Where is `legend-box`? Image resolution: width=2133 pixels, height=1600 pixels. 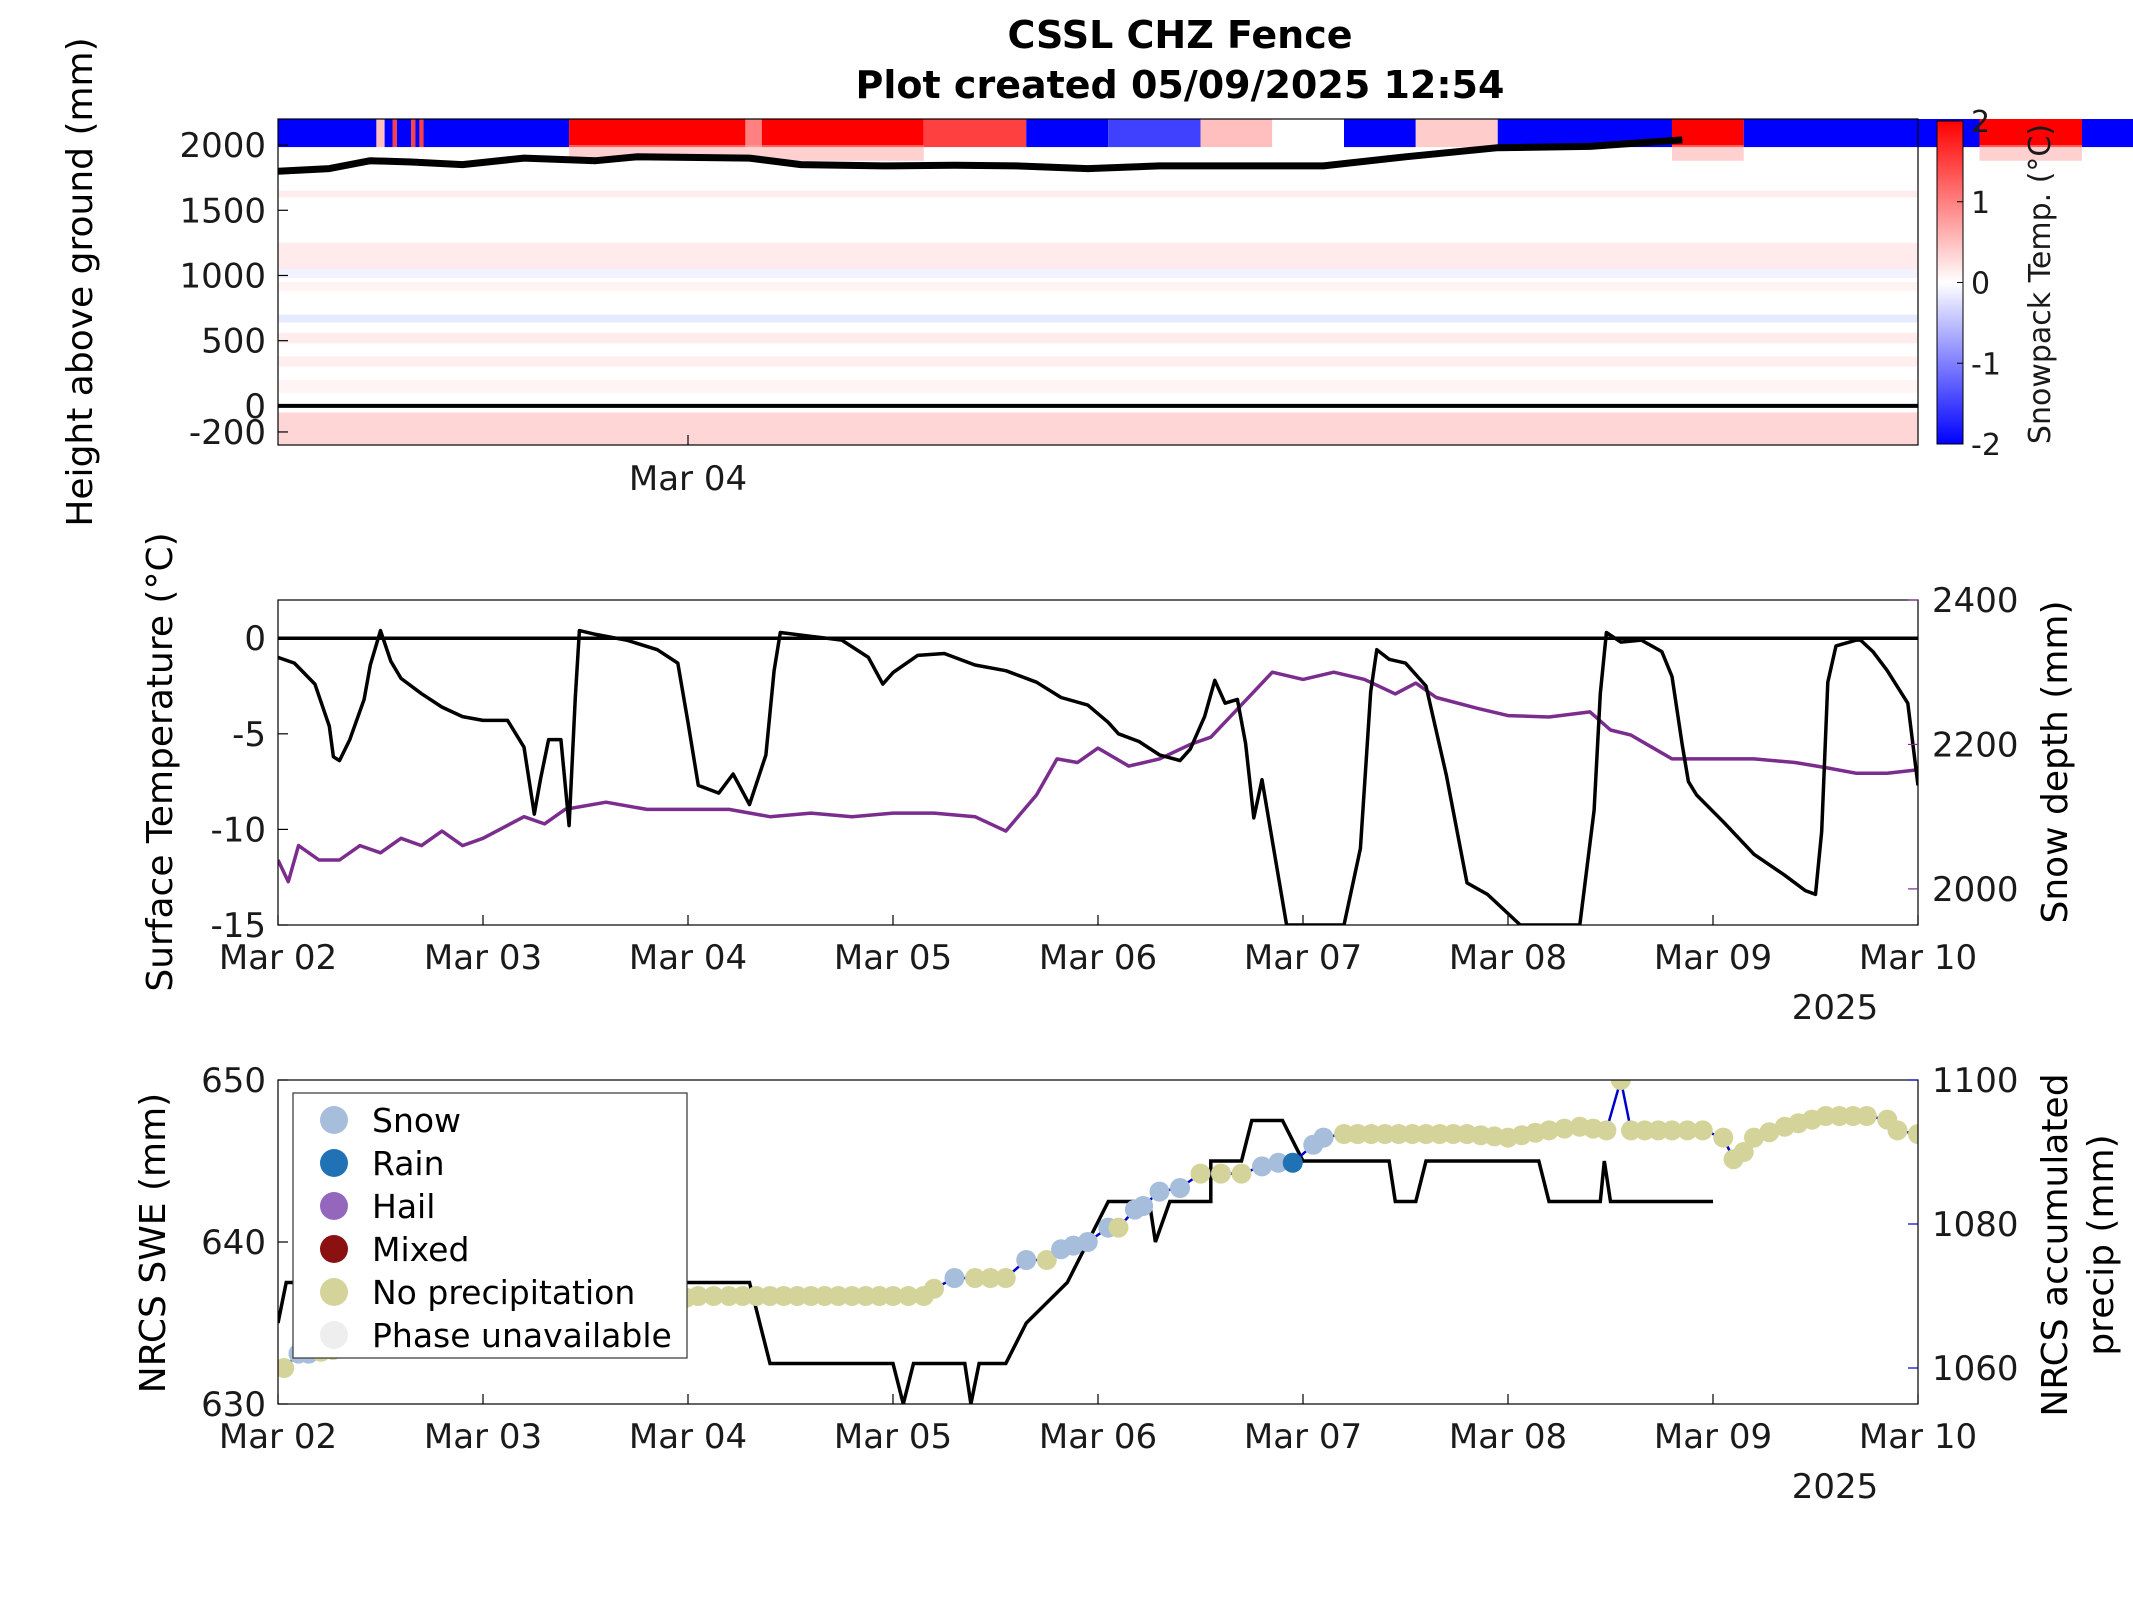 legend-box is located at coordinates (490, 1225).